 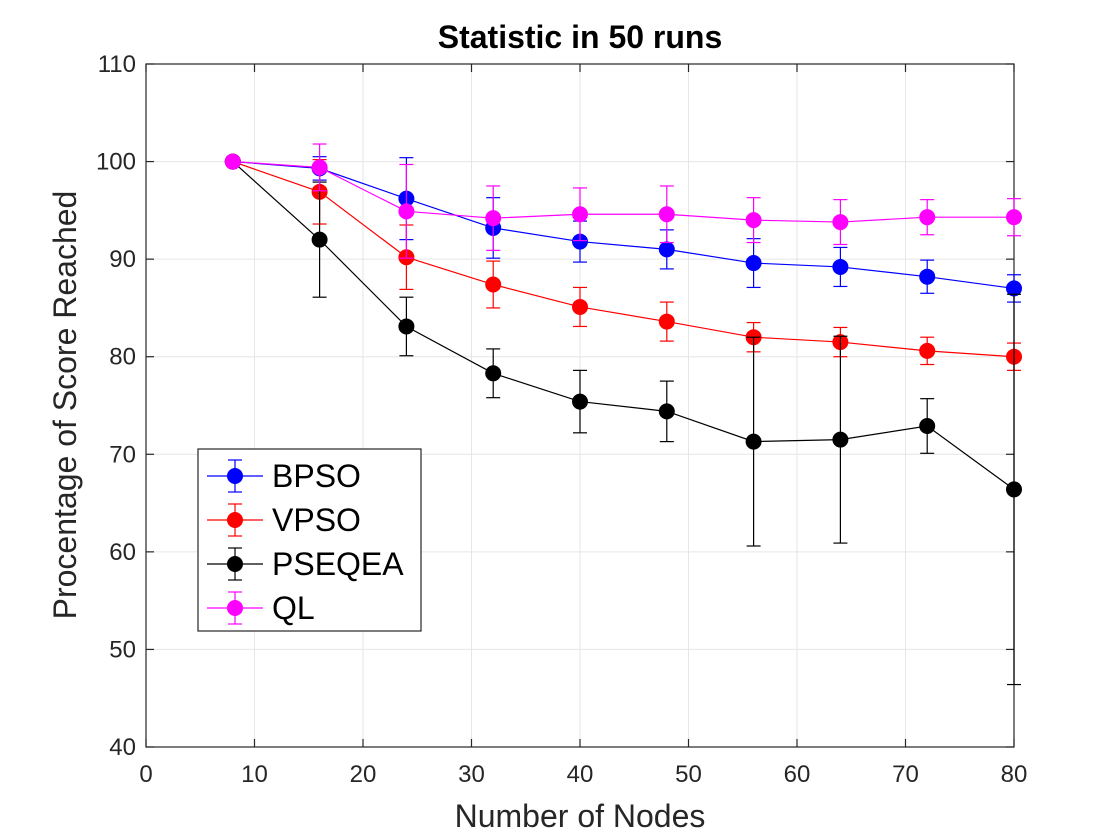 What do you see at coordinates (117, 64) in the screenshot?
I see `y-tick-label: 110` at bounding box center [117, 64].